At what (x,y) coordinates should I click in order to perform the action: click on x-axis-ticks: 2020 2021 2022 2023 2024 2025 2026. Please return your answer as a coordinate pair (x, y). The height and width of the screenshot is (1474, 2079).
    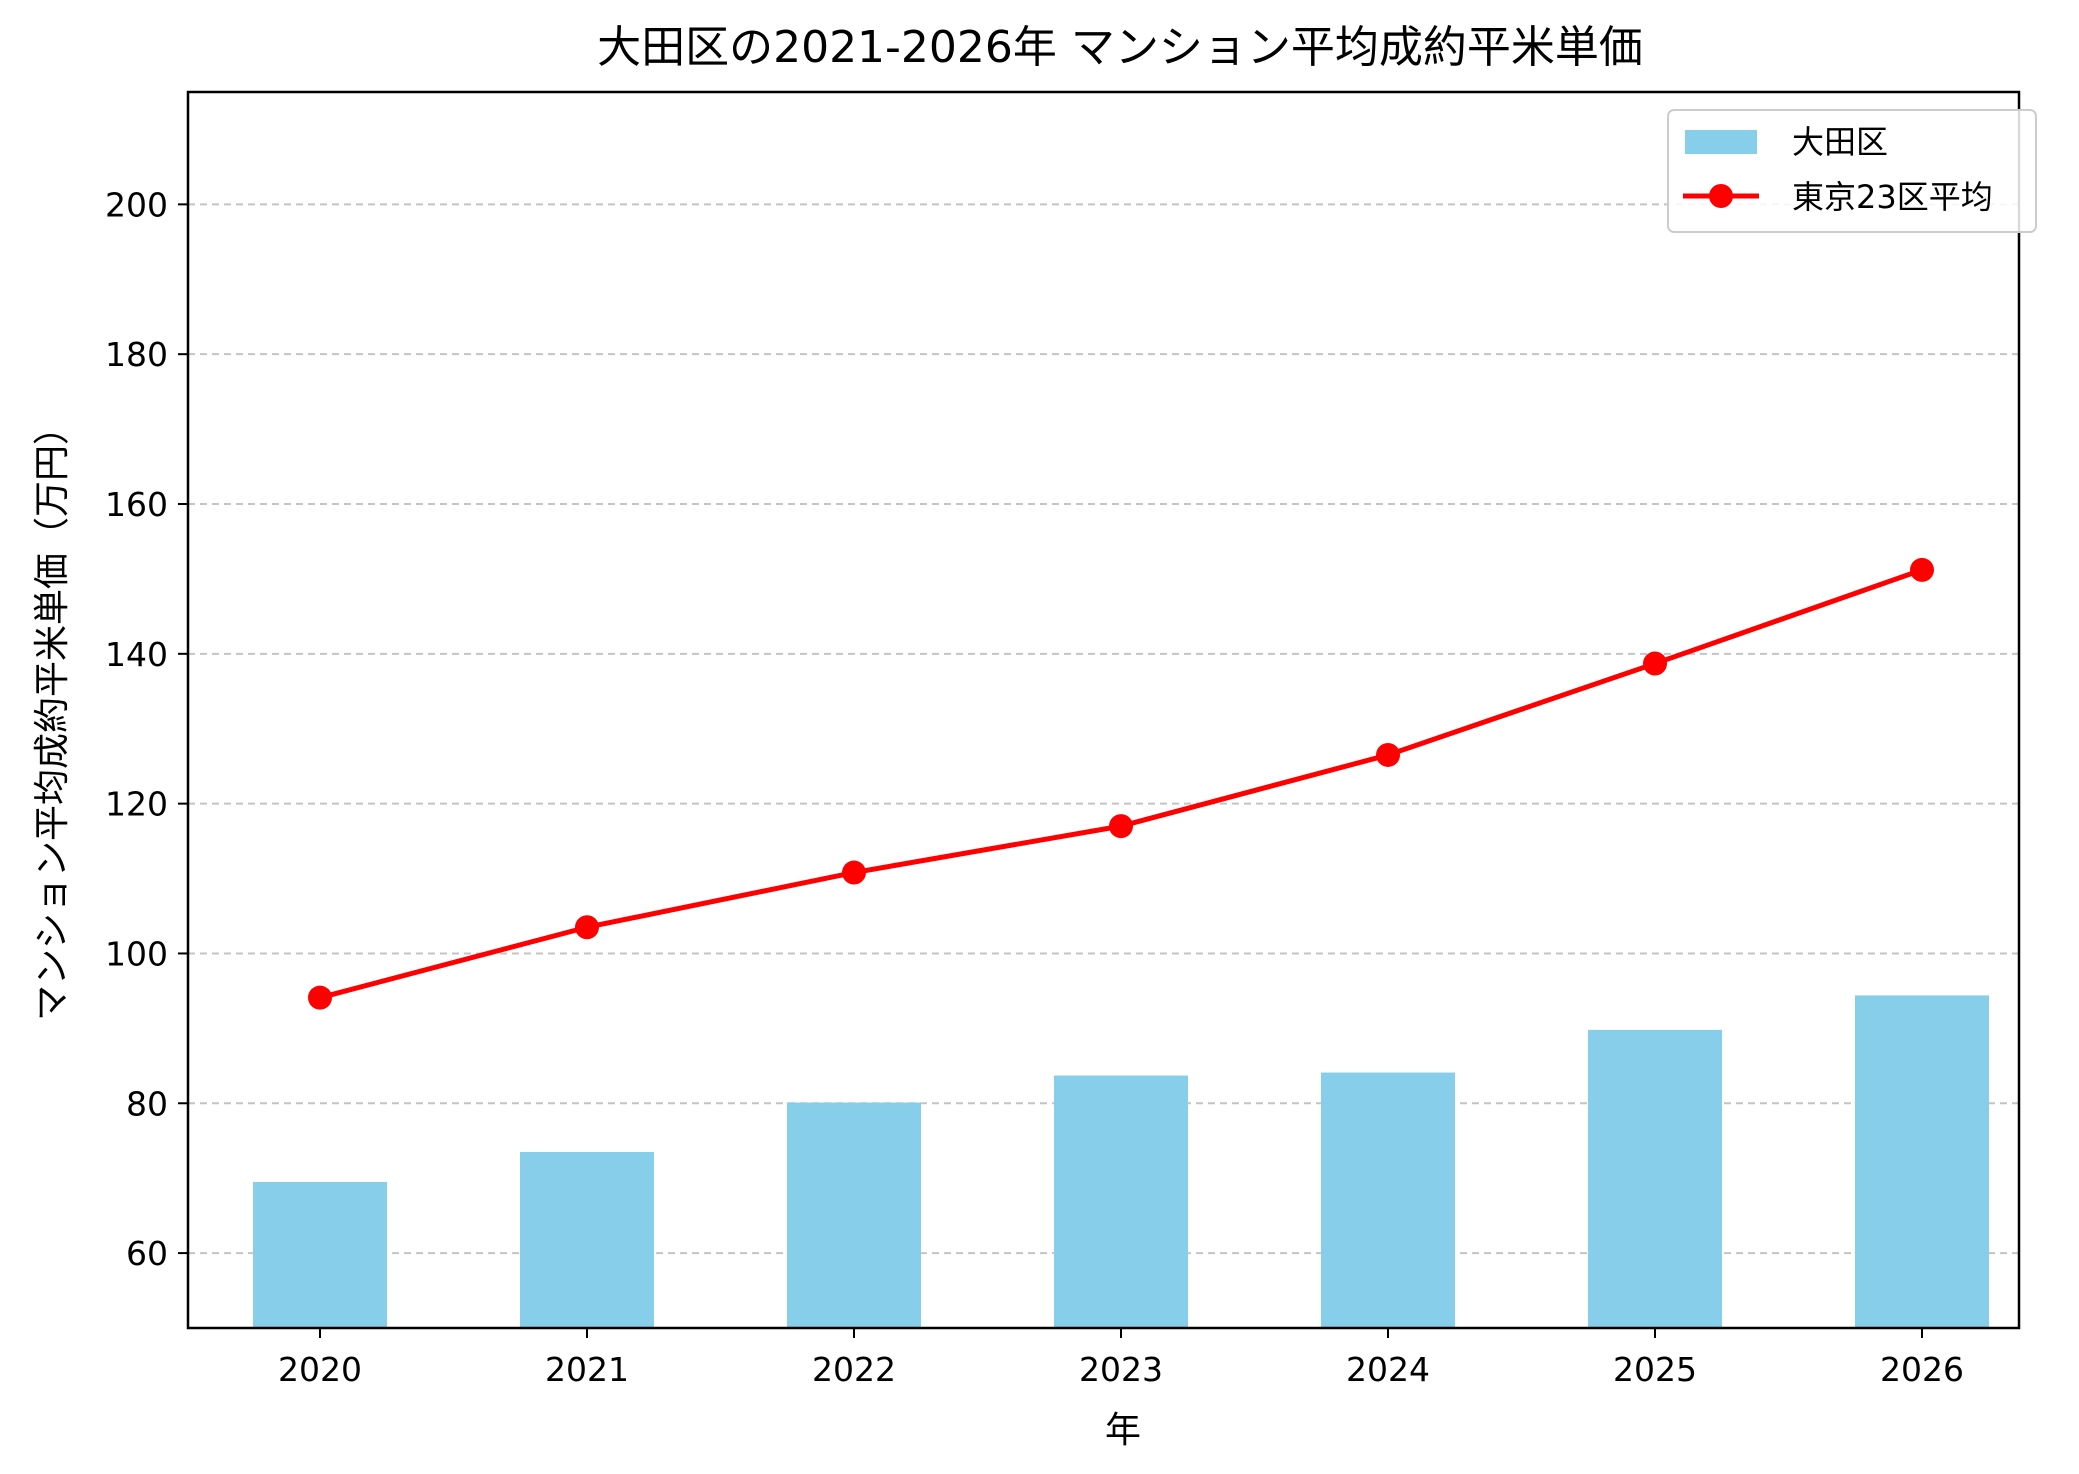
    Looking at the image, I should click on (1121, 1358).